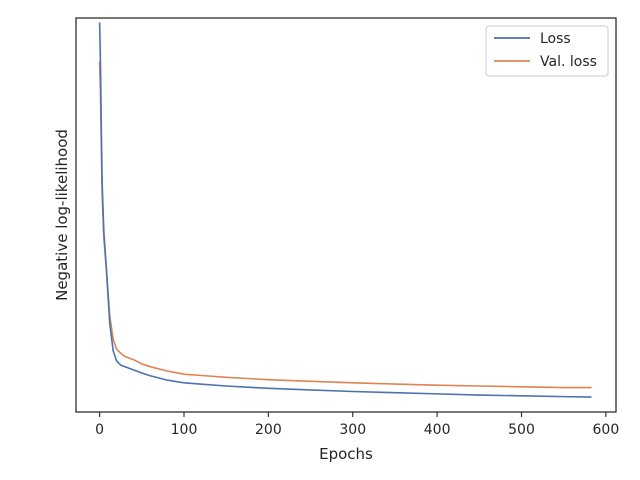  Describe the element at coordinates (268, 430) in the screenshot. I see `x-tick-label: 200` at that location.